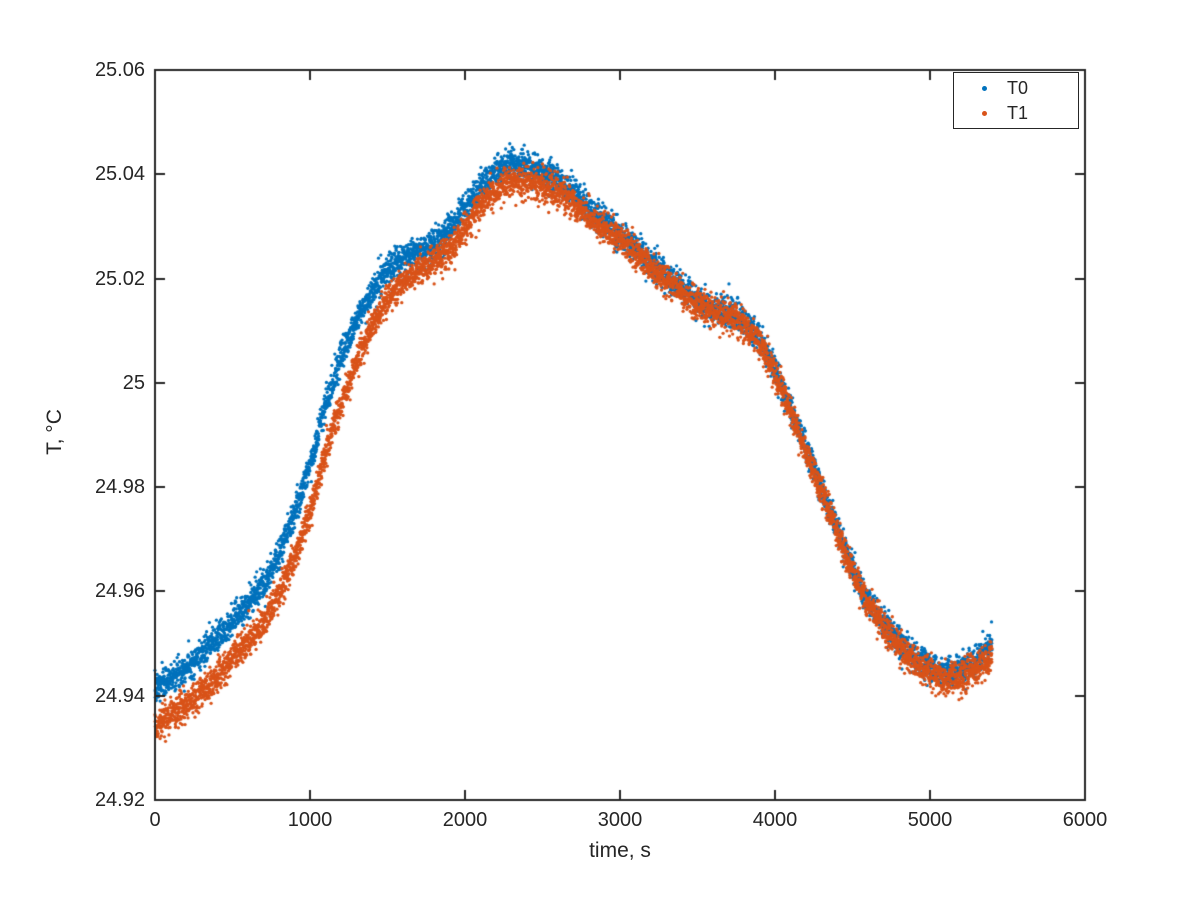 This screenshot has height=900, width=1200. I want to click on legend-label-t0: T0, so click(1018, 88).